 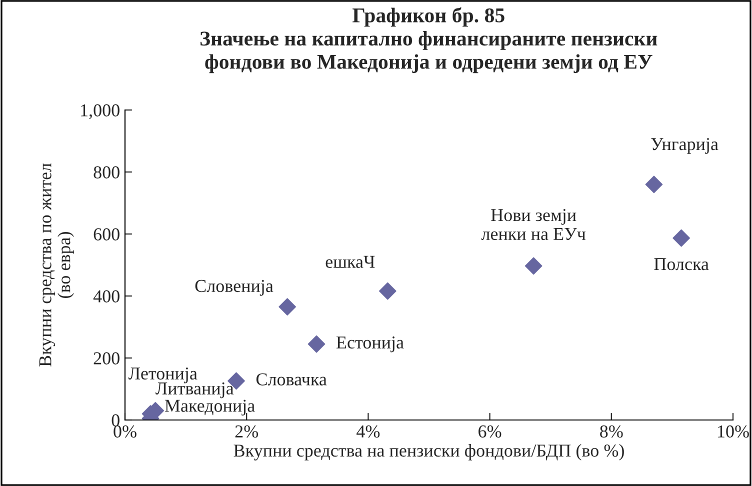 I want to click on x-tick-label: 2%, so click(x=246, y=431).